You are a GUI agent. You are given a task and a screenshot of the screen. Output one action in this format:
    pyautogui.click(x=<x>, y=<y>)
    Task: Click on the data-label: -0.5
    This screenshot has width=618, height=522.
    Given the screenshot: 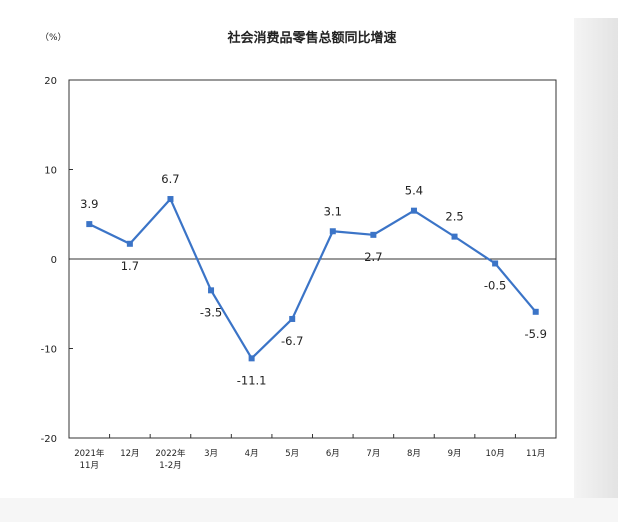 What is the action you would take?
    pyautogui.click(x=495, y=285)
    